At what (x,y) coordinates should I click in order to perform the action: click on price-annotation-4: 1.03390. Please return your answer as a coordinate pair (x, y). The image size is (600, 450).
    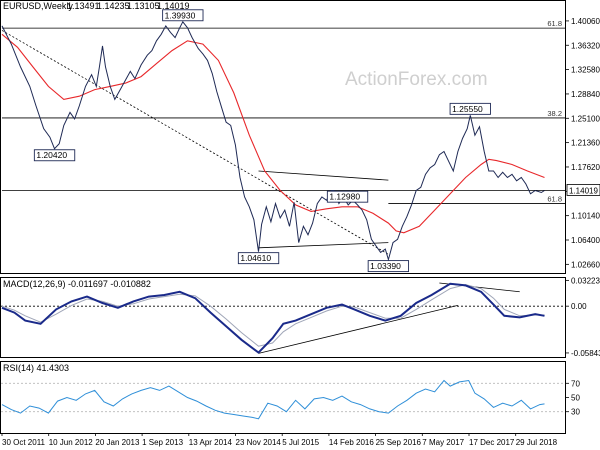
    Looking at the image, I should click on (385, 266).